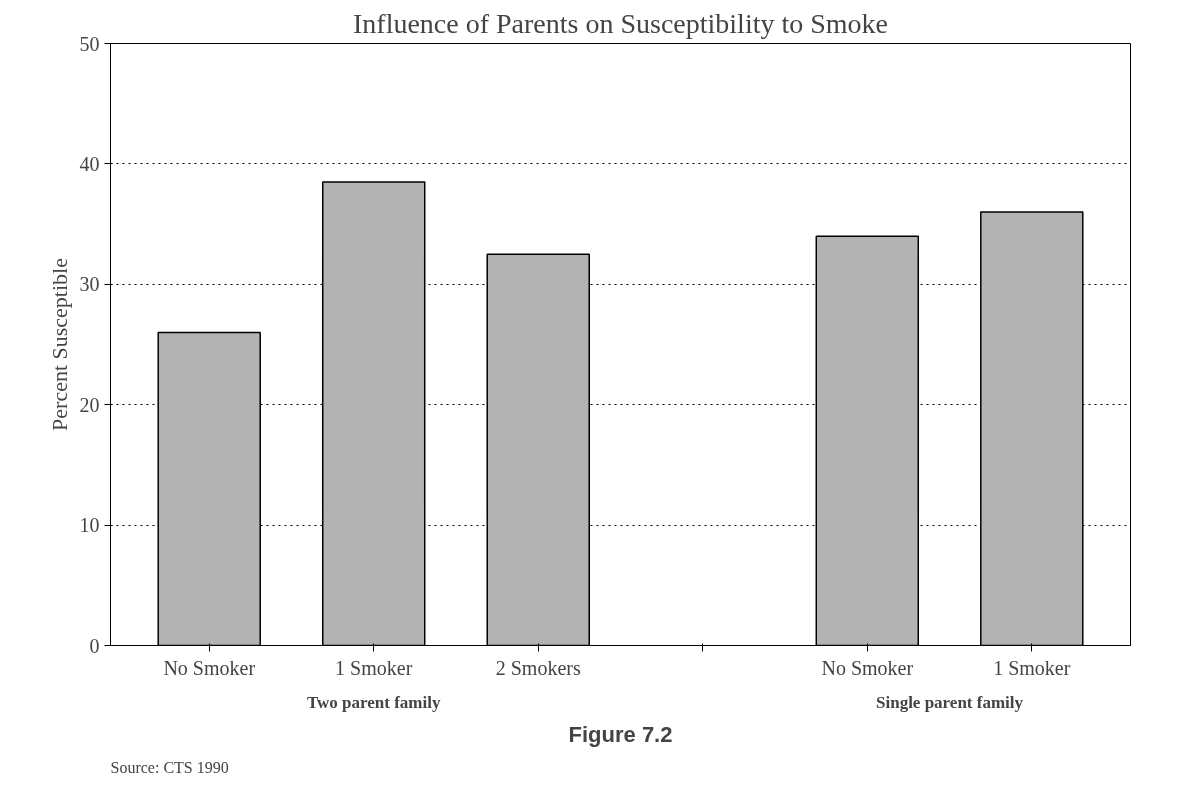 The height and width of the screenshot is (790, 1182). What do you see at coordinates (620, 23) in the screenshot?
I see `chart-title: Influence of Parents on Susceptibility to Smoke` at bounding box center [620, 23].